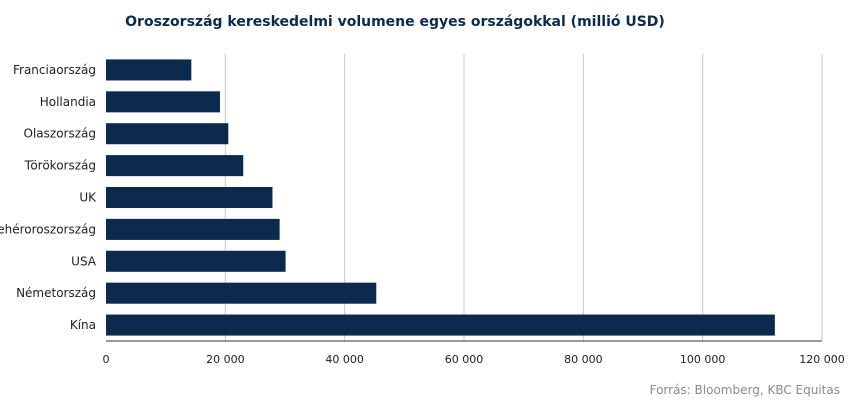 This screenshot has width=850, height=420. What do you see at coordinates (744, 390) in the screenshot?
I see `source-note: Forrás: Bloomberg, KBC Equitas` at bounding box center [744, 390].